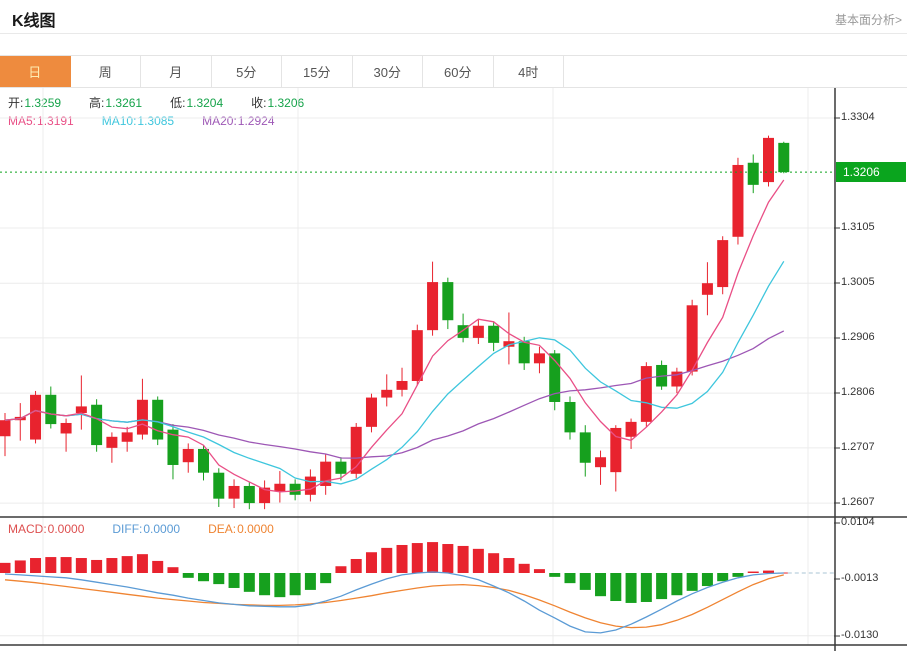 The height and width of the screenshot is (651, 907). I want to click on timeframe-tabbar: 日周月 5分 15分 30分 60分 4时, so click(453, 71).